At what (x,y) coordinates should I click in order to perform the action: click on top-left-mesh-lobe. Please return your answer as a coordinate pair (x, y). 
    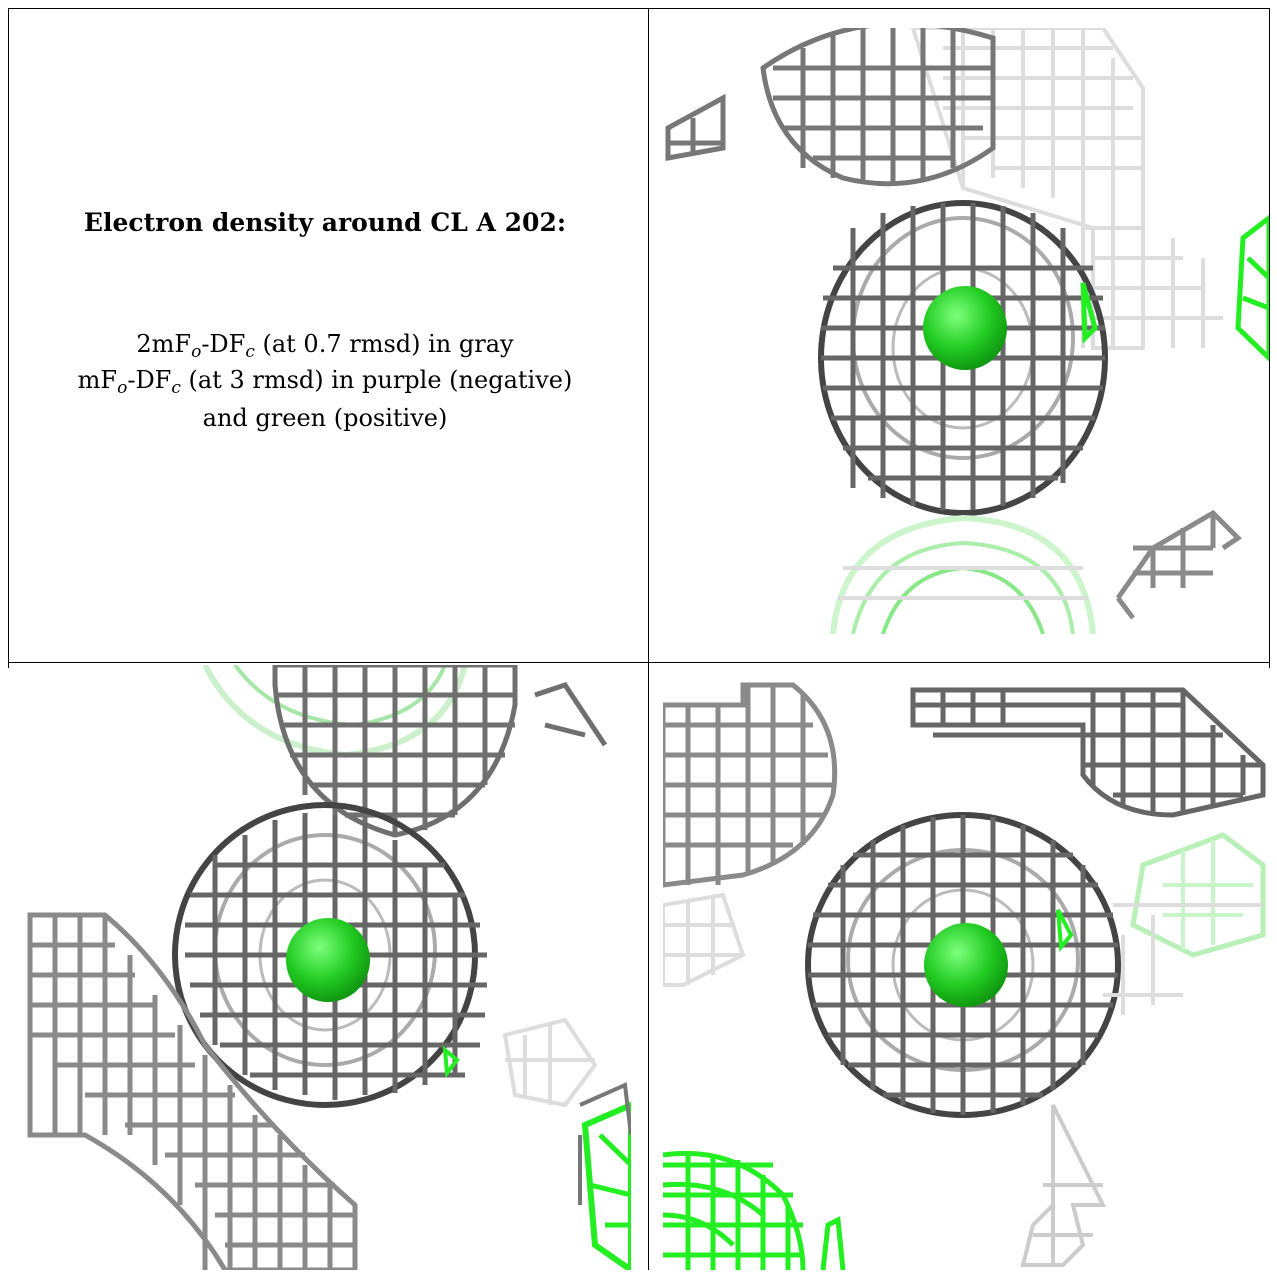
    Looking at the image, I should click on (750, 785).